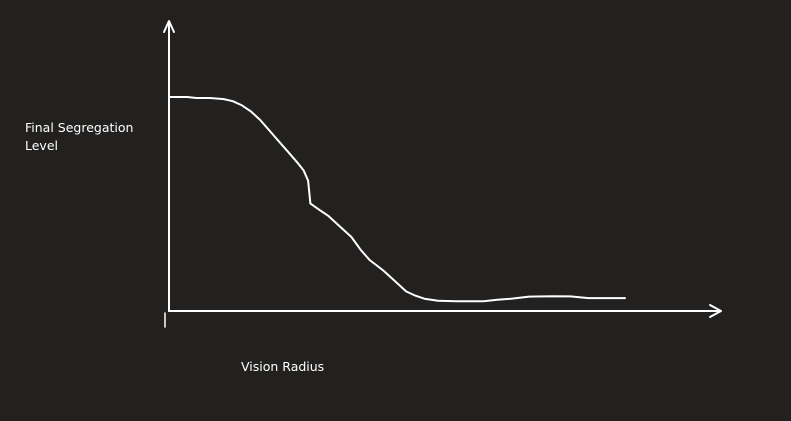 Image resolution: width=791 pixels, height=421 pixels. Describe the element at coordinates (283, 366) in the screenshot. I see `x-axis-label: Vision Radius` at that location.